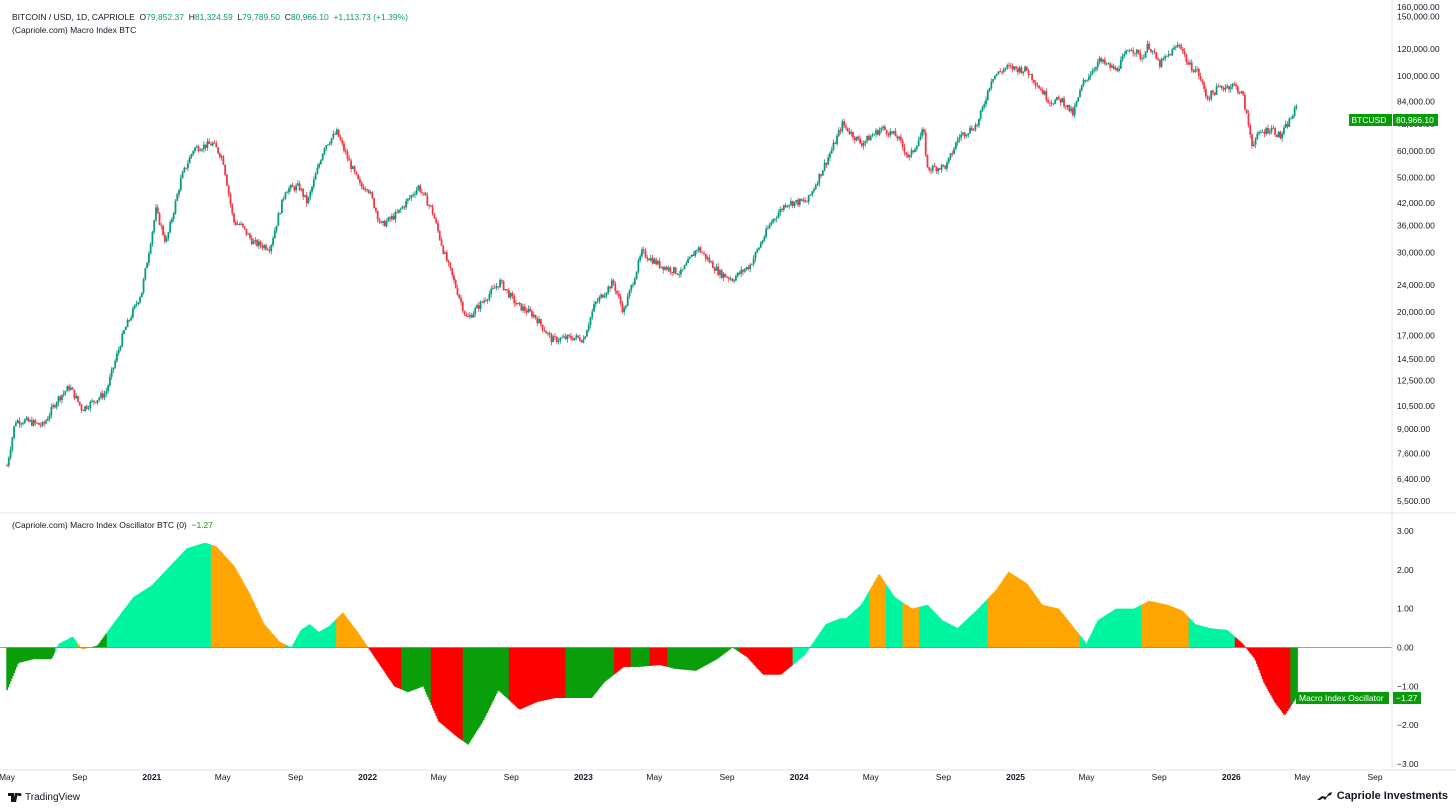  What do you see at coordinates (1392, 796) in the screenshot?
I see `capriole-label: Capriole Investments` at bounding box center [1392, 796].